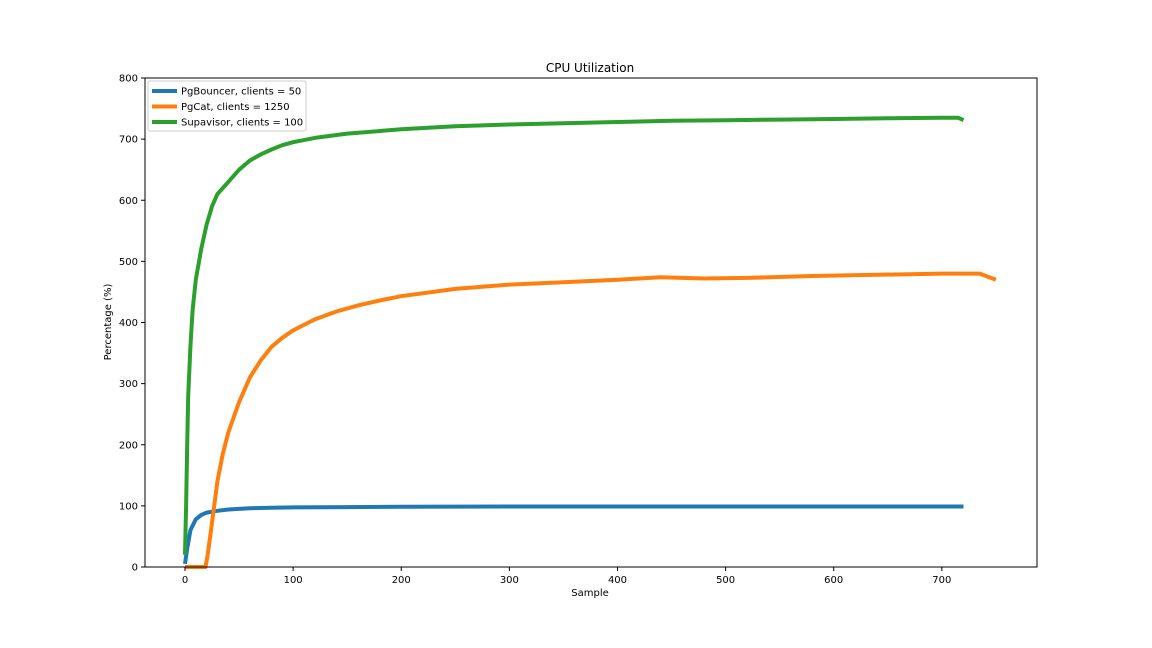  What do you see at coordinates (509, 580) in the screenshot?
I see `x-tick-label: 300` at bounding box center [509, 580].